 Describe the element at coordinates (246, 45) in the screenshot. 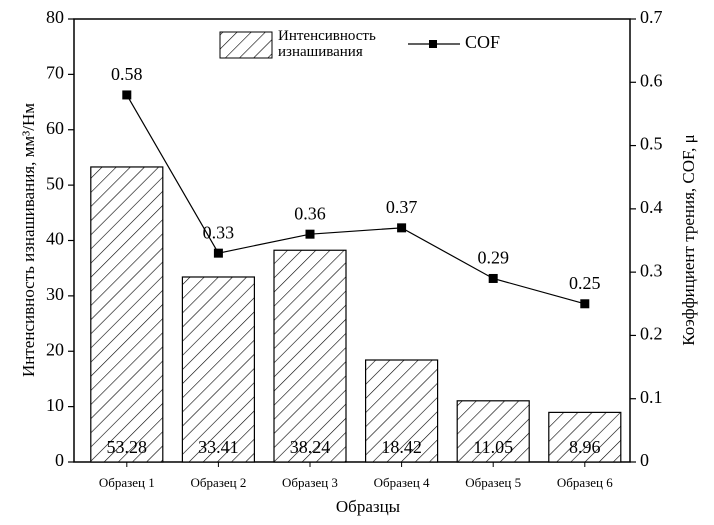

I see `legend-swatch` at that location.